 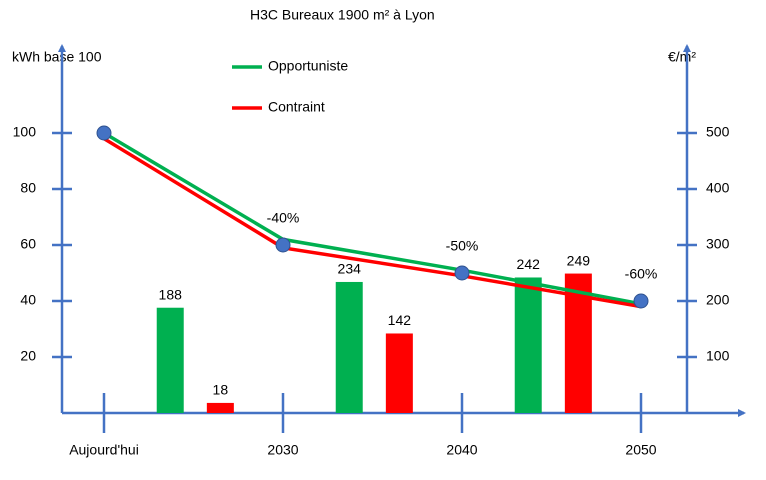 I want to click on bar-value-label: 234, so click(x=350, y=269).